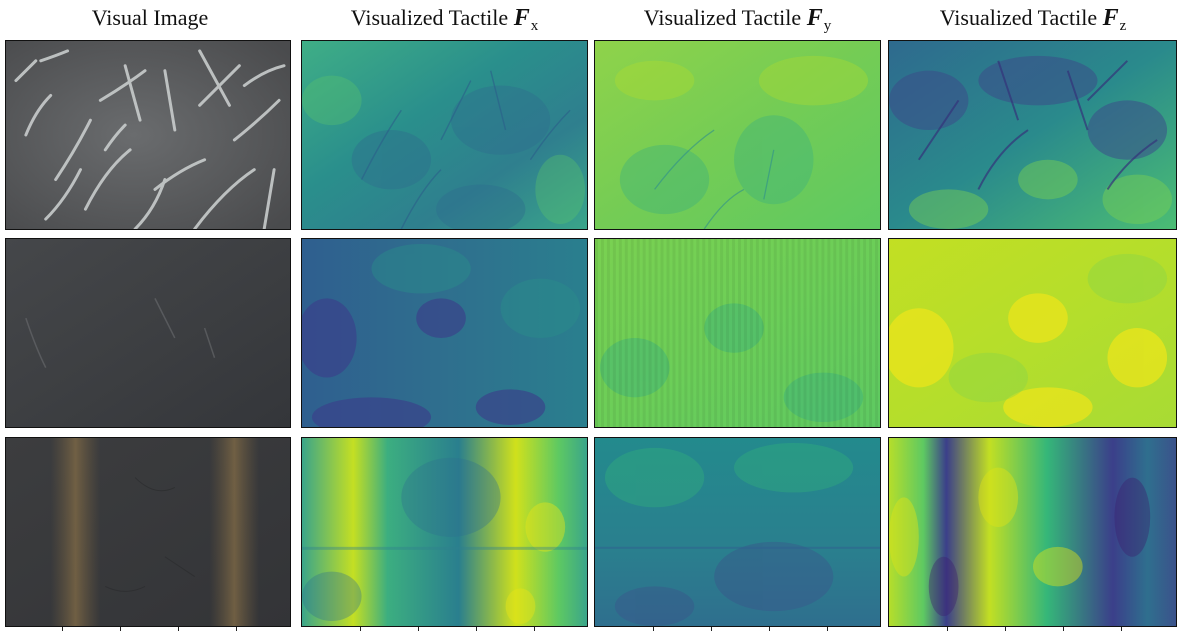 The width and height of the screenshot is (1183, 635). What do you see at coordinates (737, 333) in the screenshot?
I see `tactile-fy-row2` at bounding box center [737, 333].